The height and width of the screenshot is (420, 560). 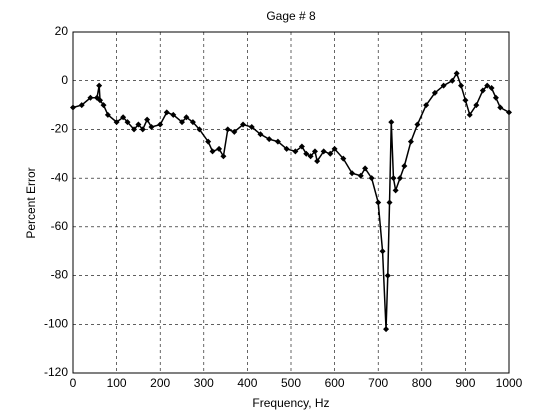 What do you see at coordinates (73, 383) in the screenshot?
I see `x-tick-label: 0` at bounding box center [73, 383].